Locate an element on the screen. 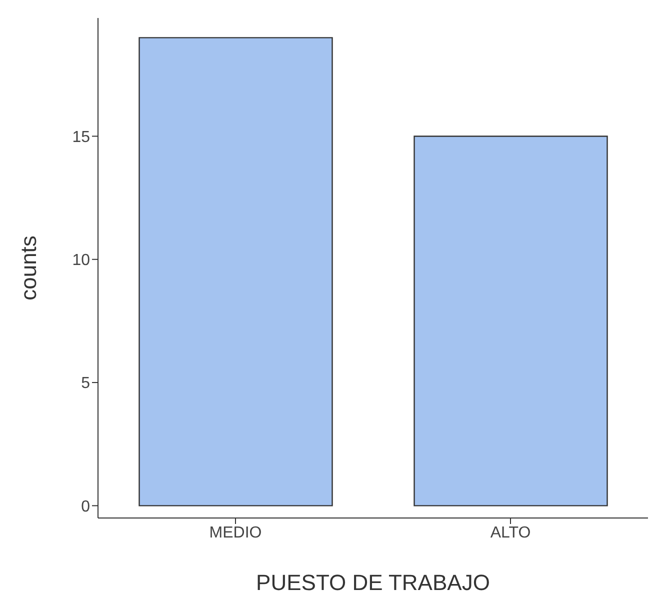 The image size is (654, 614). x-axis-title: PUESTO DE TRABAJO is located at coordinates (373, 582).